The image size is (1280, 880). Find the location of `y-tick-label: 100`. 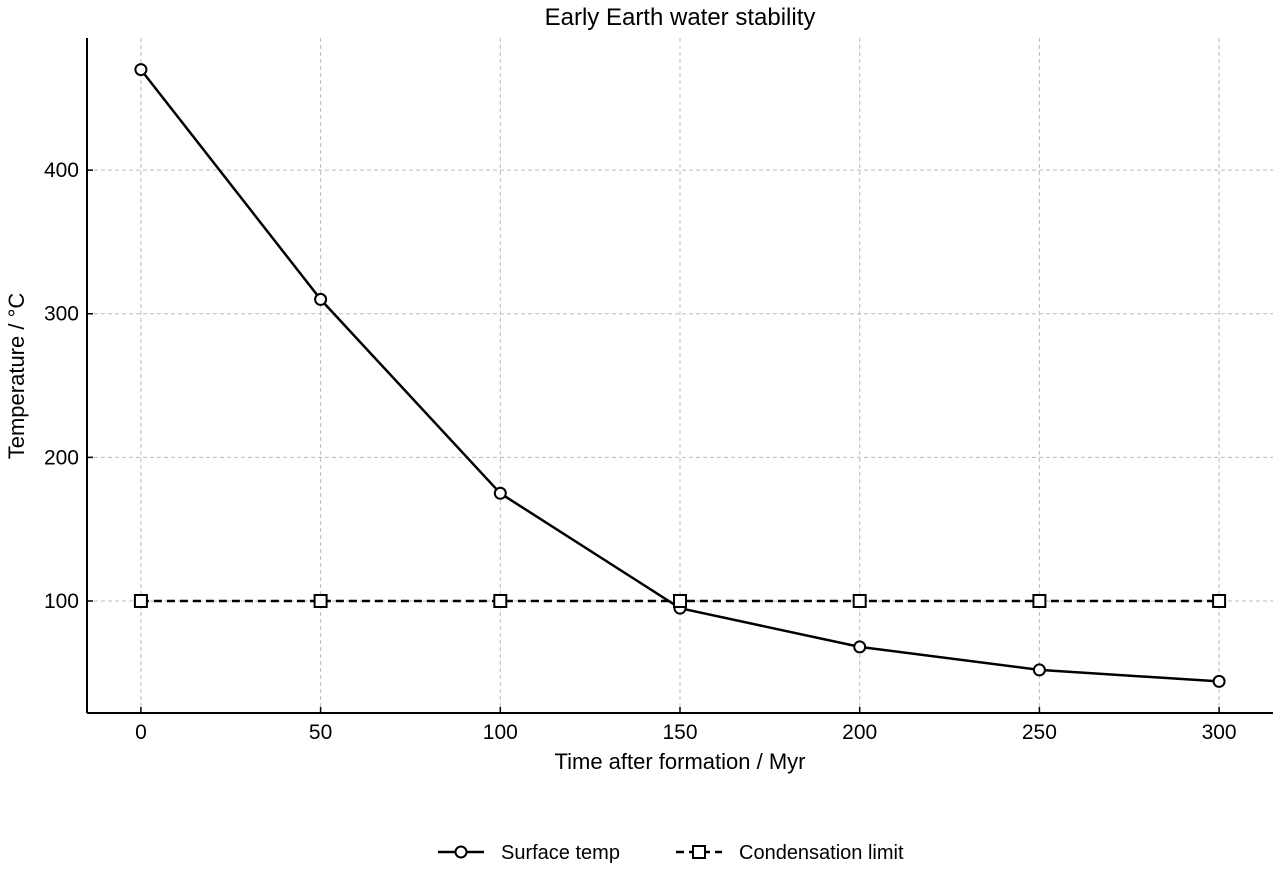

y-tick-label: 100 is located at coordinates (61, 601).